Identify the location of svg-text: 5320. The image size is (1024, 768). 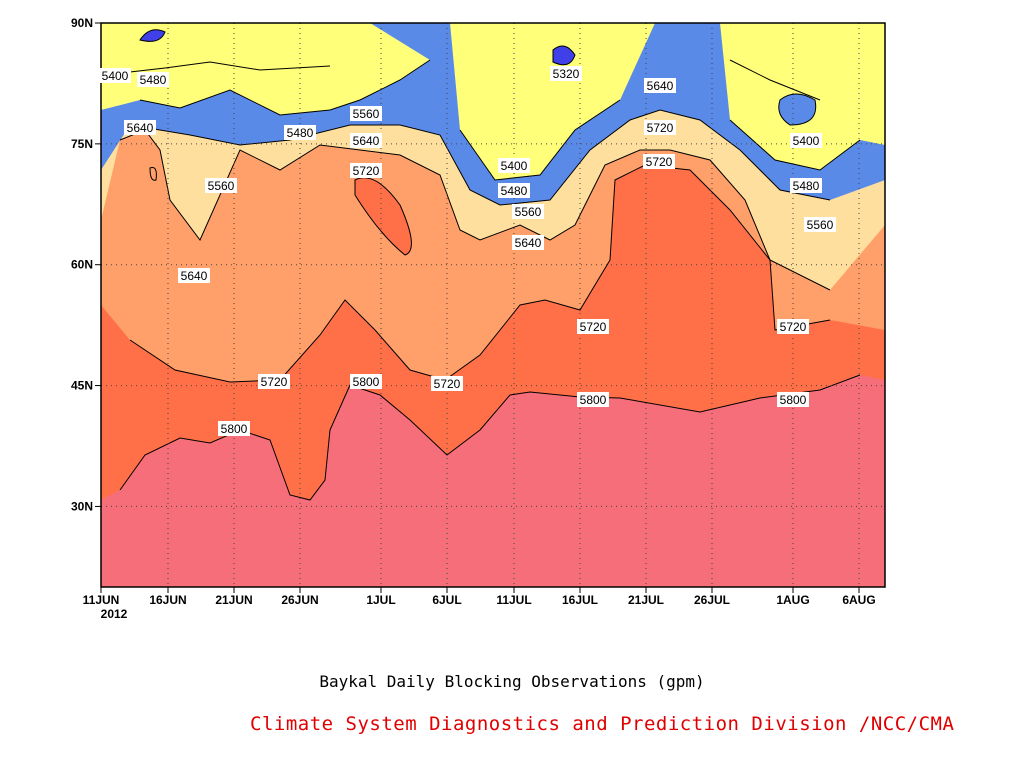
(566, 74).